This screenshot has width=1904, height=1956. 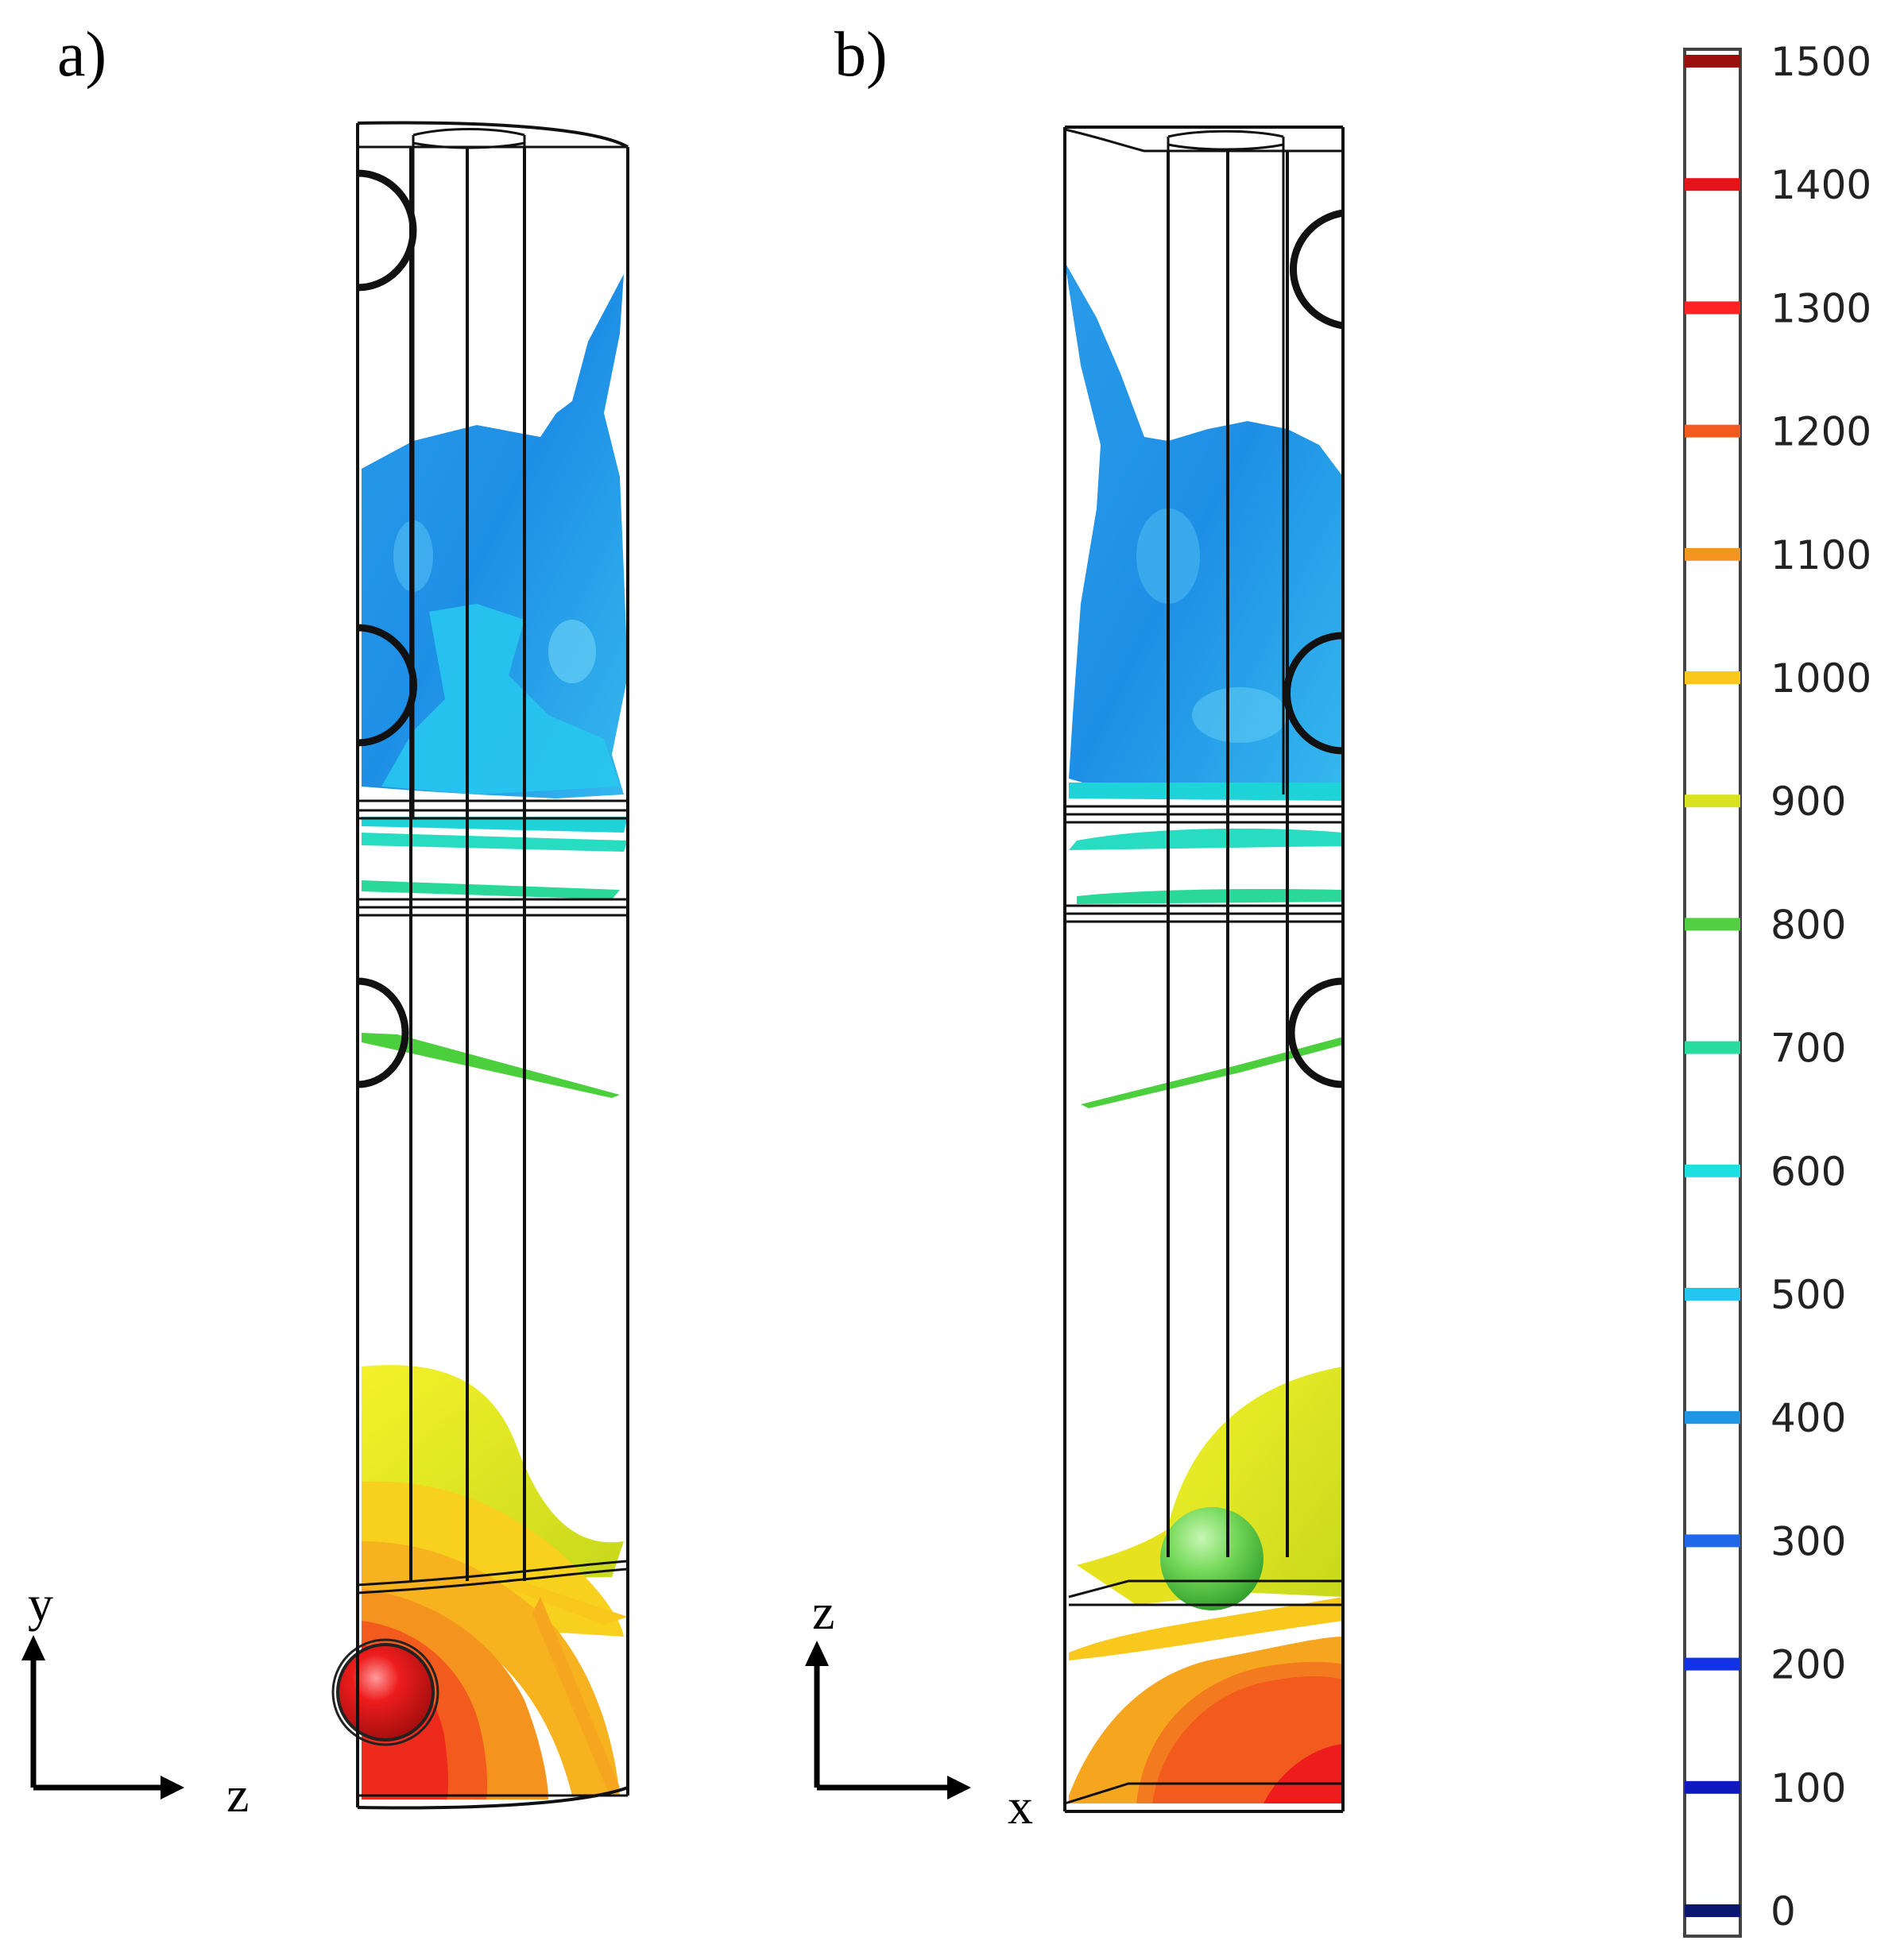 What do you see at coordinates (1204, 969) in the screenshot?
I see `wireframe-b` at bounding box center [1204, 969].